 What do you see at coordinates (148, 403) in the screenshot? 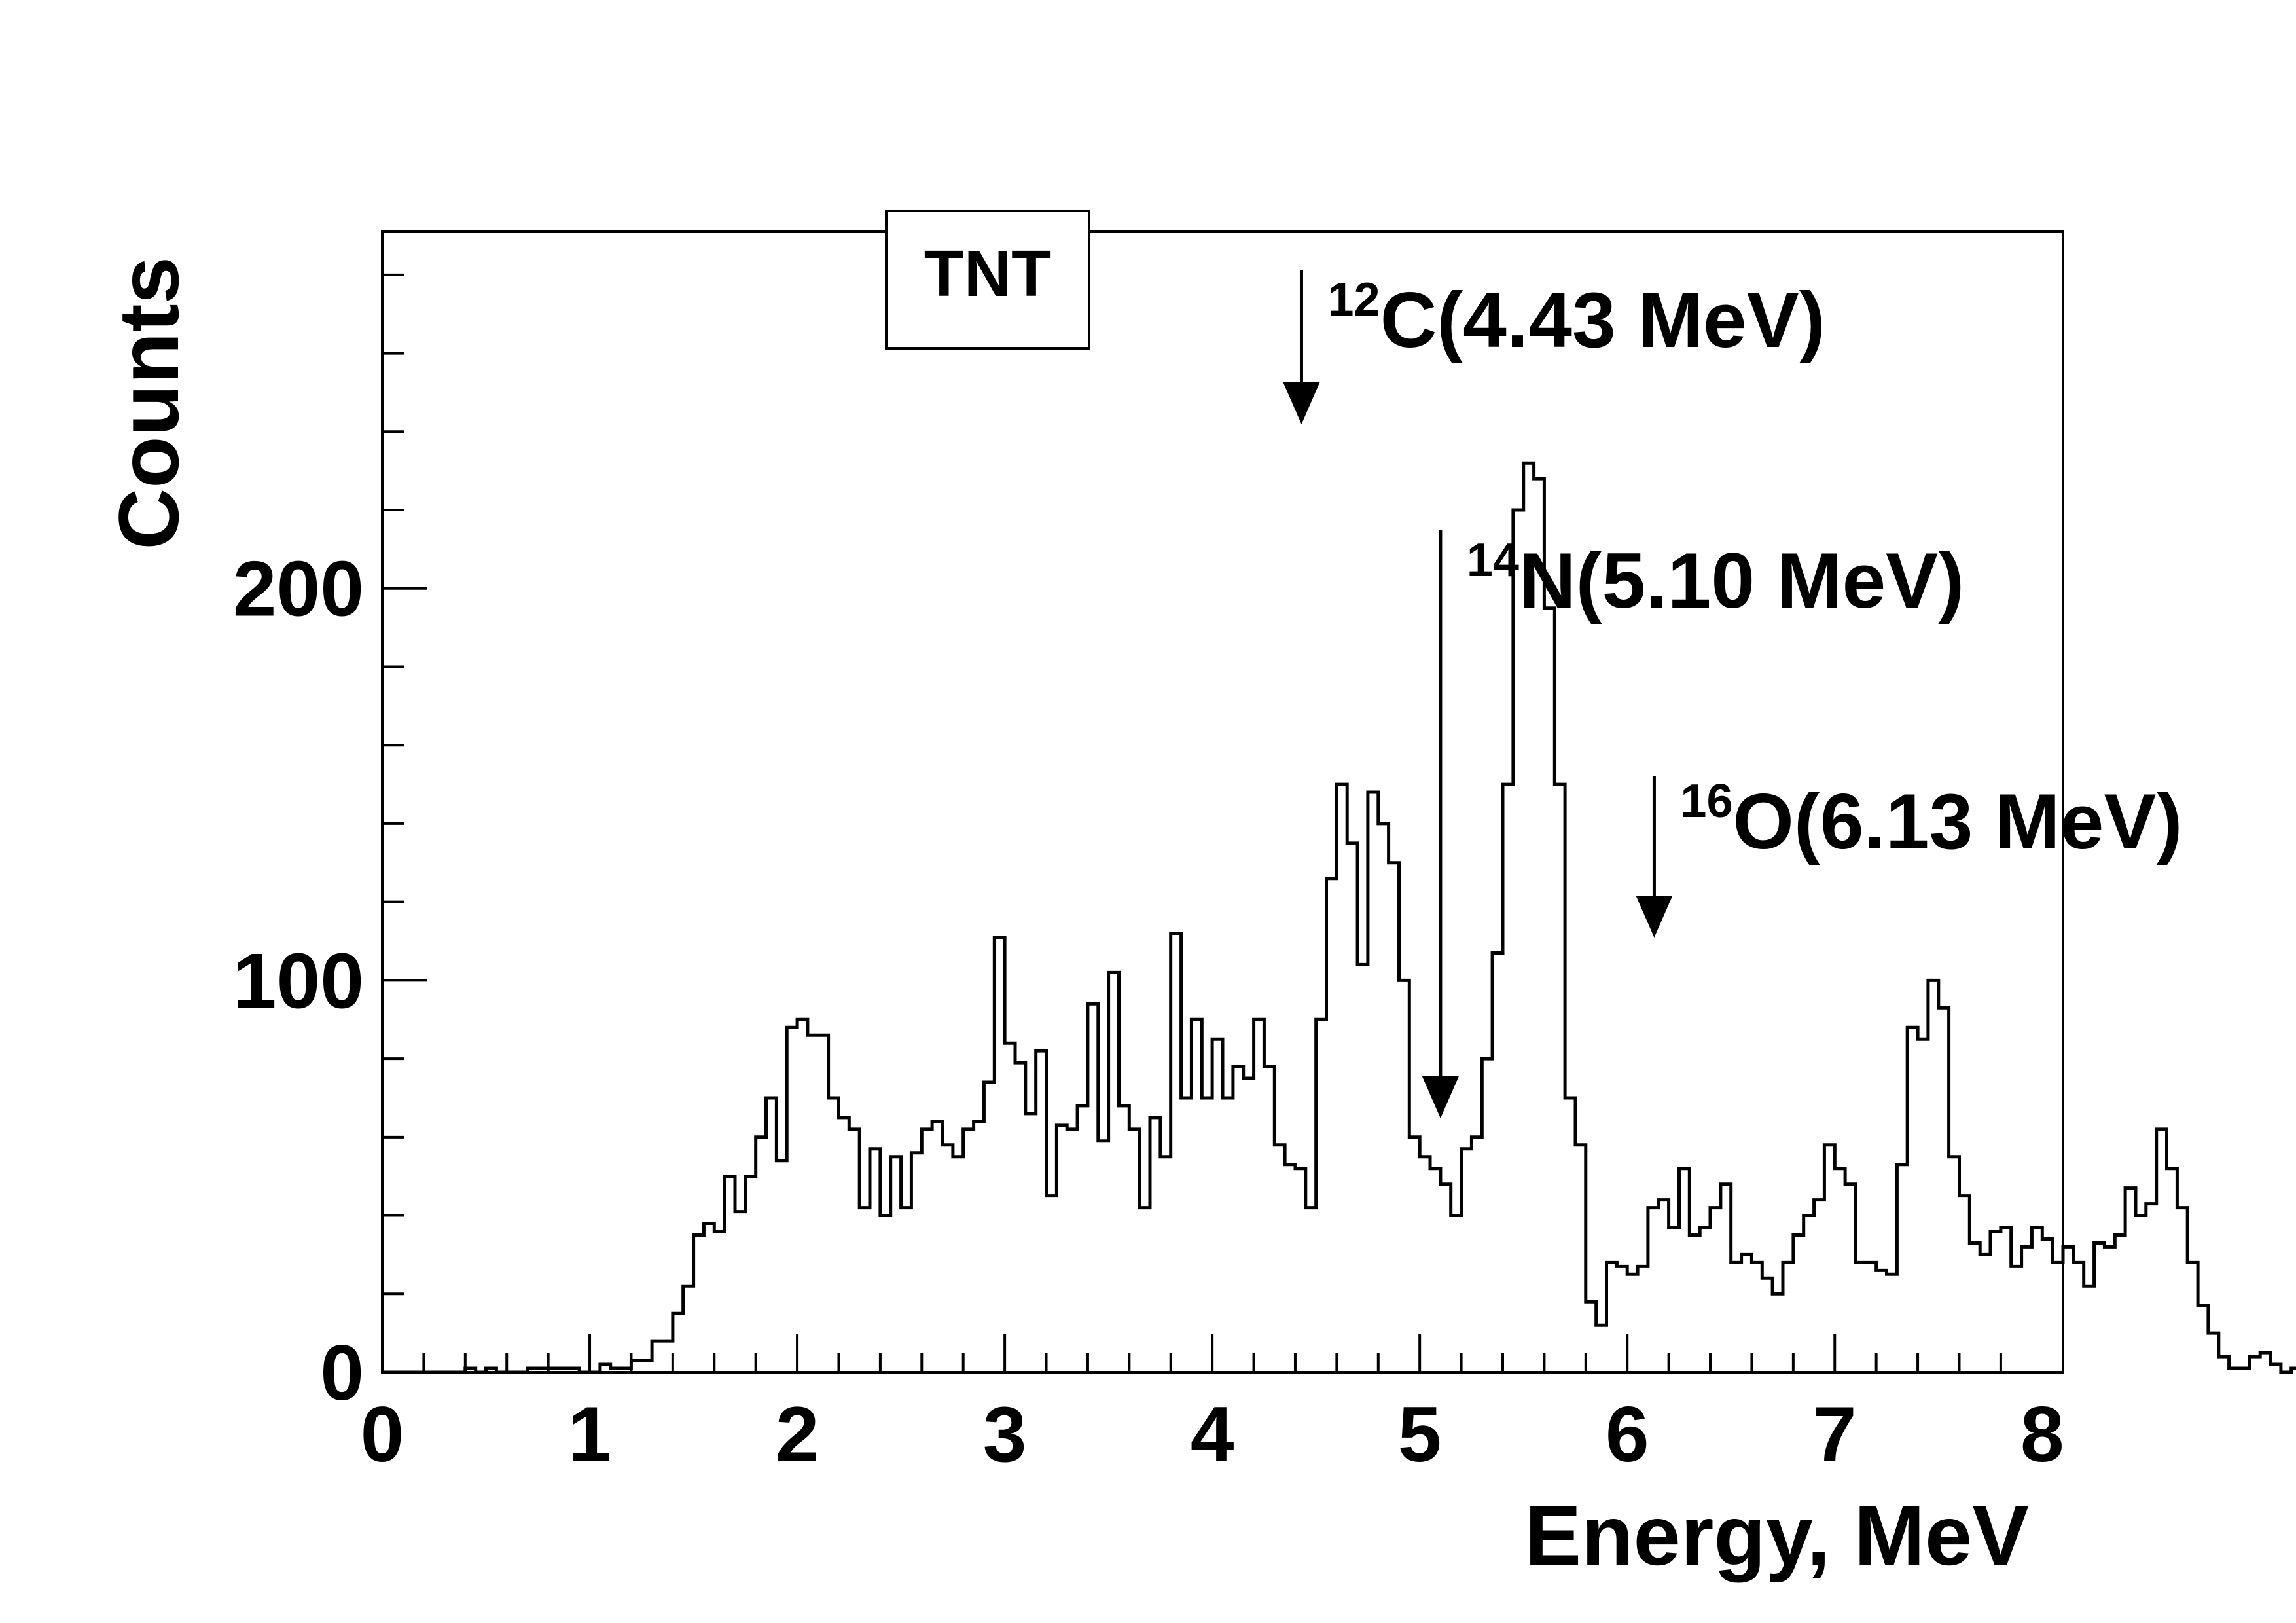
I see `y-axis-label: Counts` at bounding box center [148, 403].